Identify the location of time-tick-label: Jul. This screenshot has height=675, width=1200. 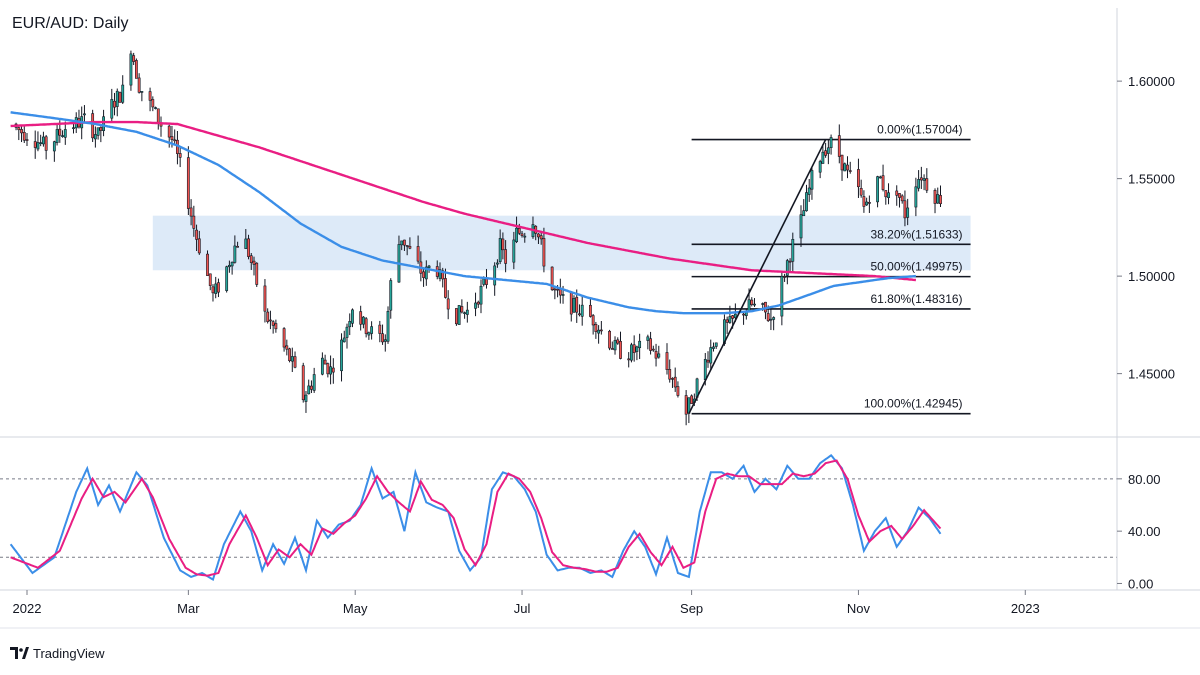
(522, 608).